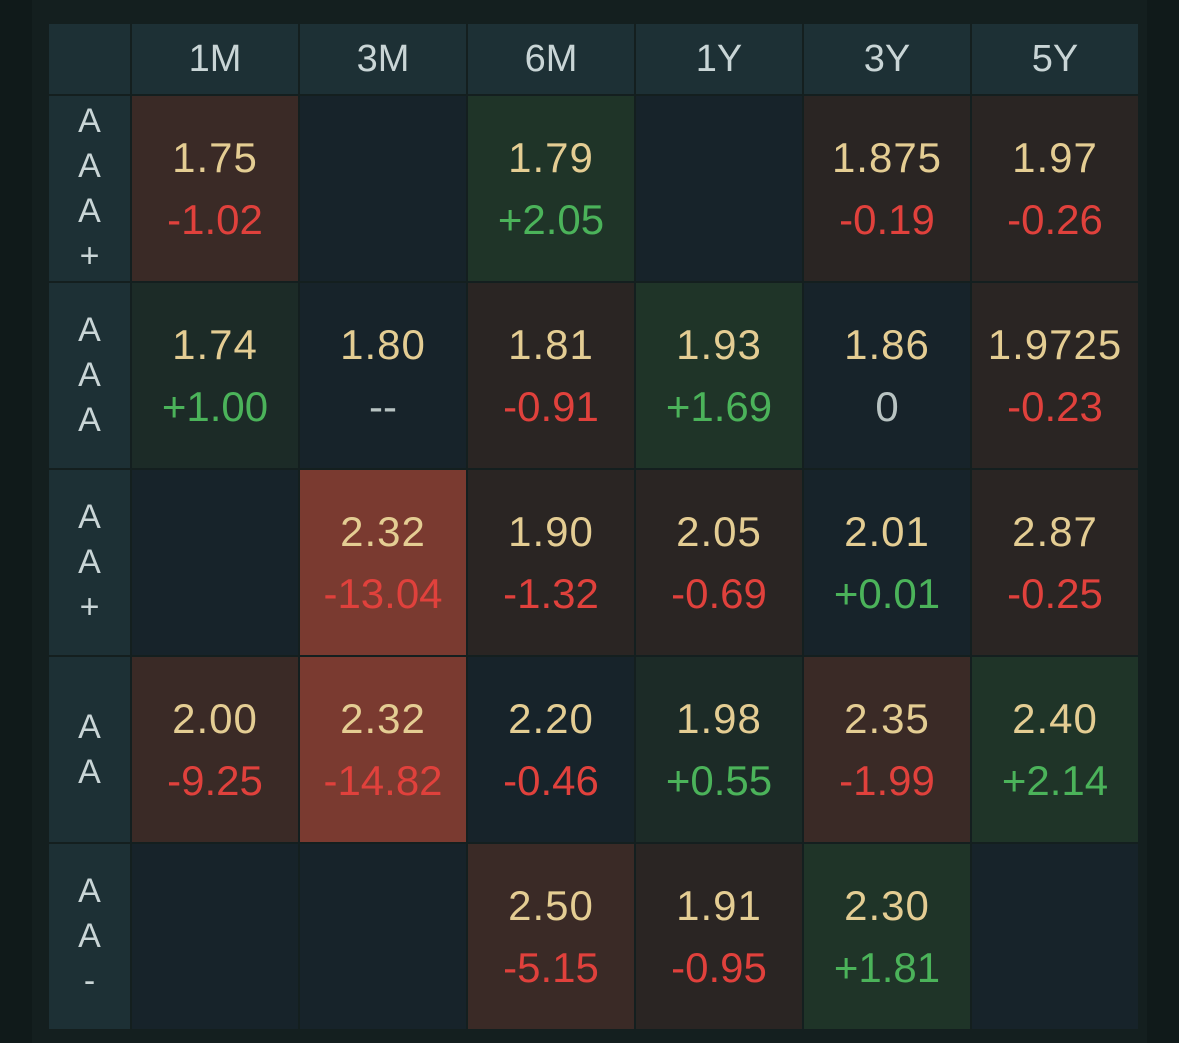 This screenshot has width=1179, height=1043. I want to click on cell-value: 2.00, so click(215, 718).